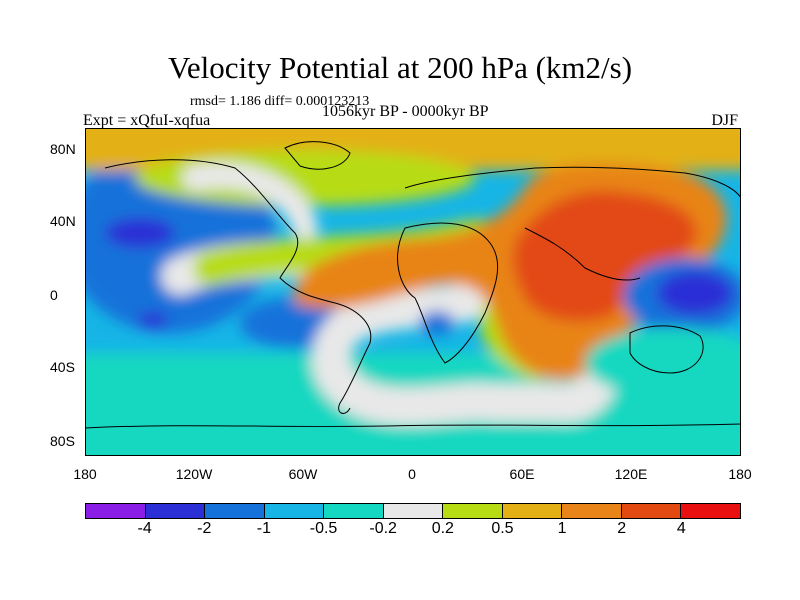 The height and width of the screenshot is (600, 800). I want to click on lon-tick-0: 0, so click(412, 474).